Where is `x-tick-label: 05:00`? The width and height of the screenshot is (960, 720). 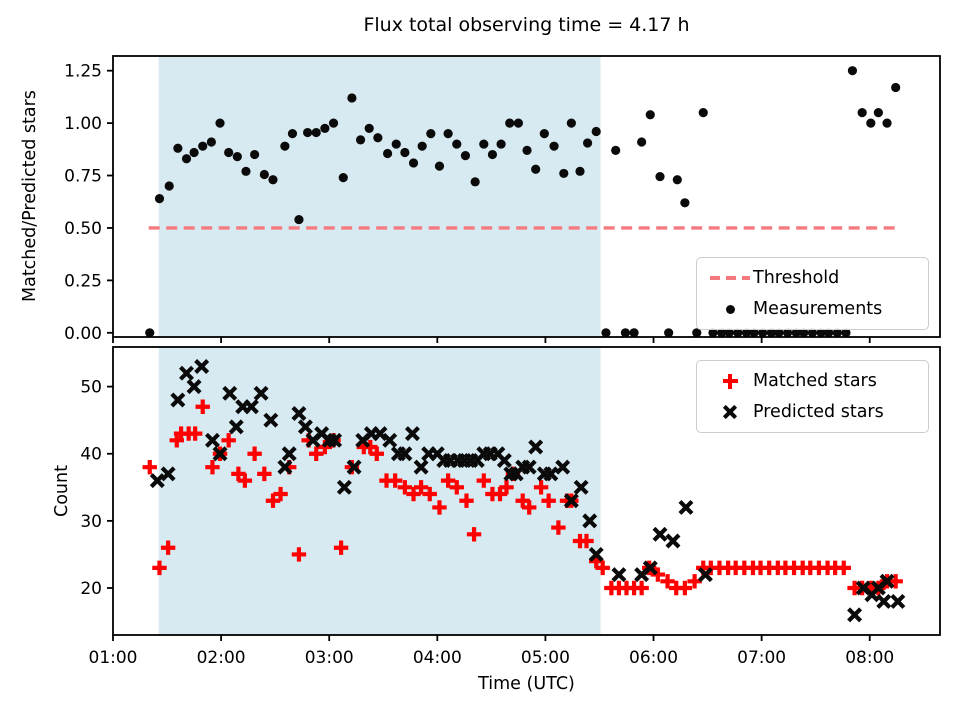
x-tick-label: 05:00 is located at coordinates (545, 658).